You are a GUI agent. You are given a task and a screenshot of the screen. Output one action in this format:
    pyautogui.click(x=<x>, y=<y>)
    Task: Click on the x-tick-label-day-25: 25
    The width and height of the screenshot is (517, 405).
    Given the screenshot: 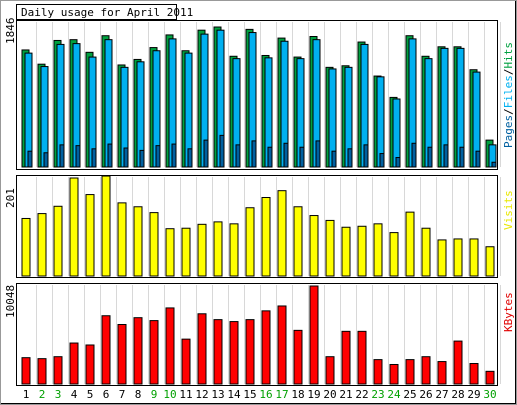 What is the action you would take?
    pyautogui.click(x=409, y=394)
    